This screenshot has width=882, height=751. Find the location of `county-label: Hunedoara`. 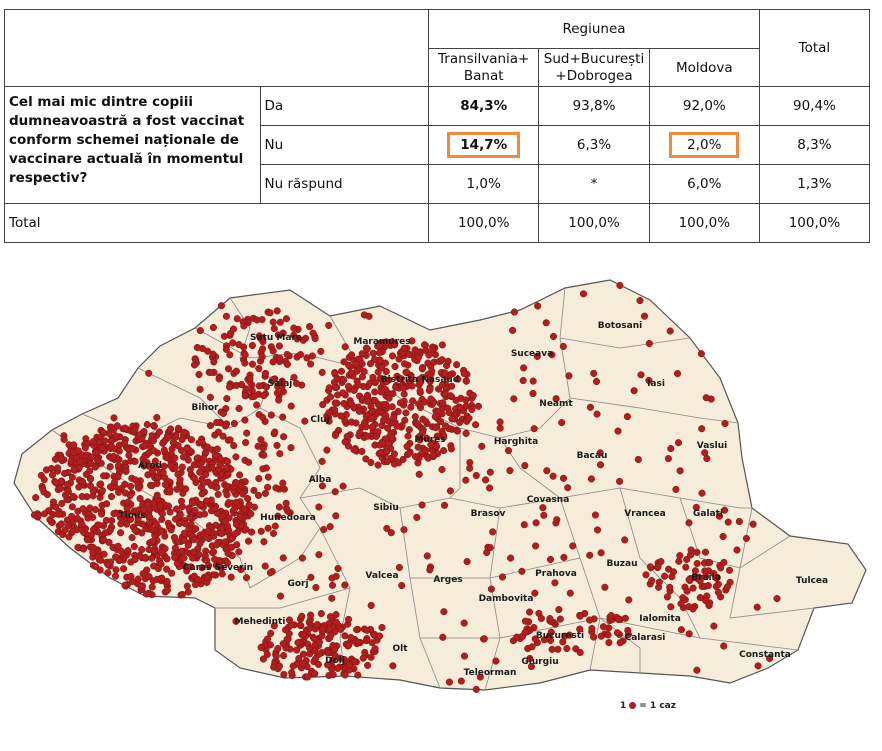

county-label: Hunedoara is located at coordinates (288, 518).